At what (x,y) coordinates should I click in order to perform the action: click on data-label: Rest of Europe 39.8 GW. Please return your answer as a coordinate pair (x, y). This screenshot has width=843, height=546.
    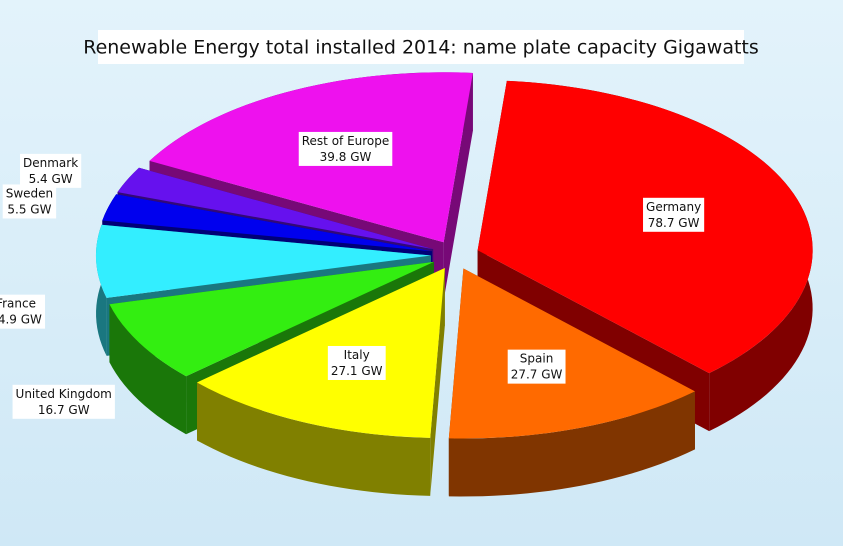
    Looking at the image, I should click on (345, 148).